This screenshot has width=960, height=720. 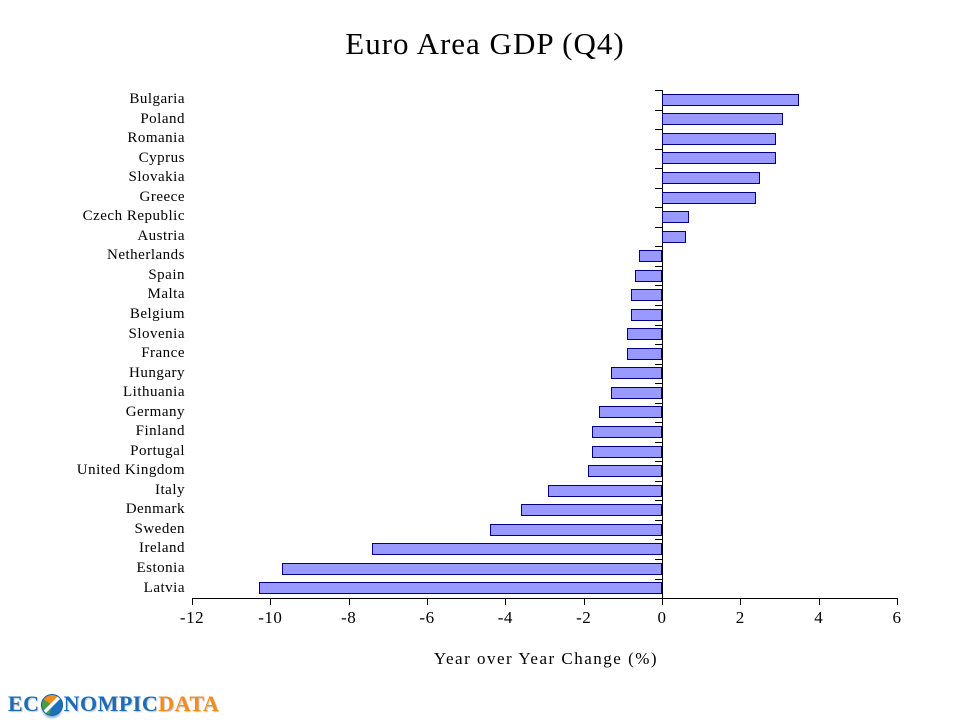 I want to click on category-label-romania: Romania, so click(x=156, y=138).